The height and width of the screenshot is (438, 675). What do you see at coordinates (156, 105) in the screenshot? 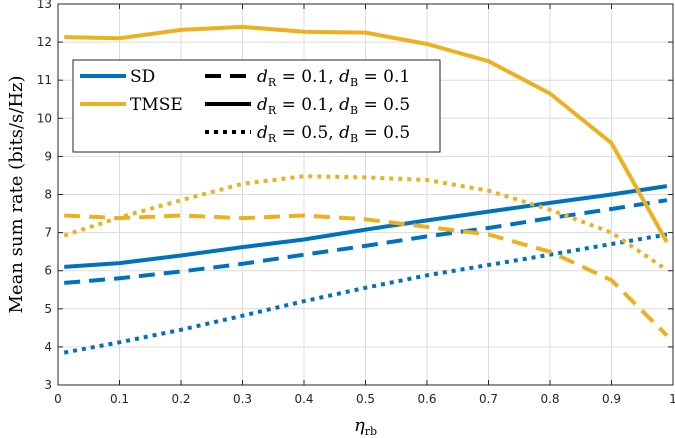
I see `legend-tmse-label: TMSE` at bounding box center [156, 105].